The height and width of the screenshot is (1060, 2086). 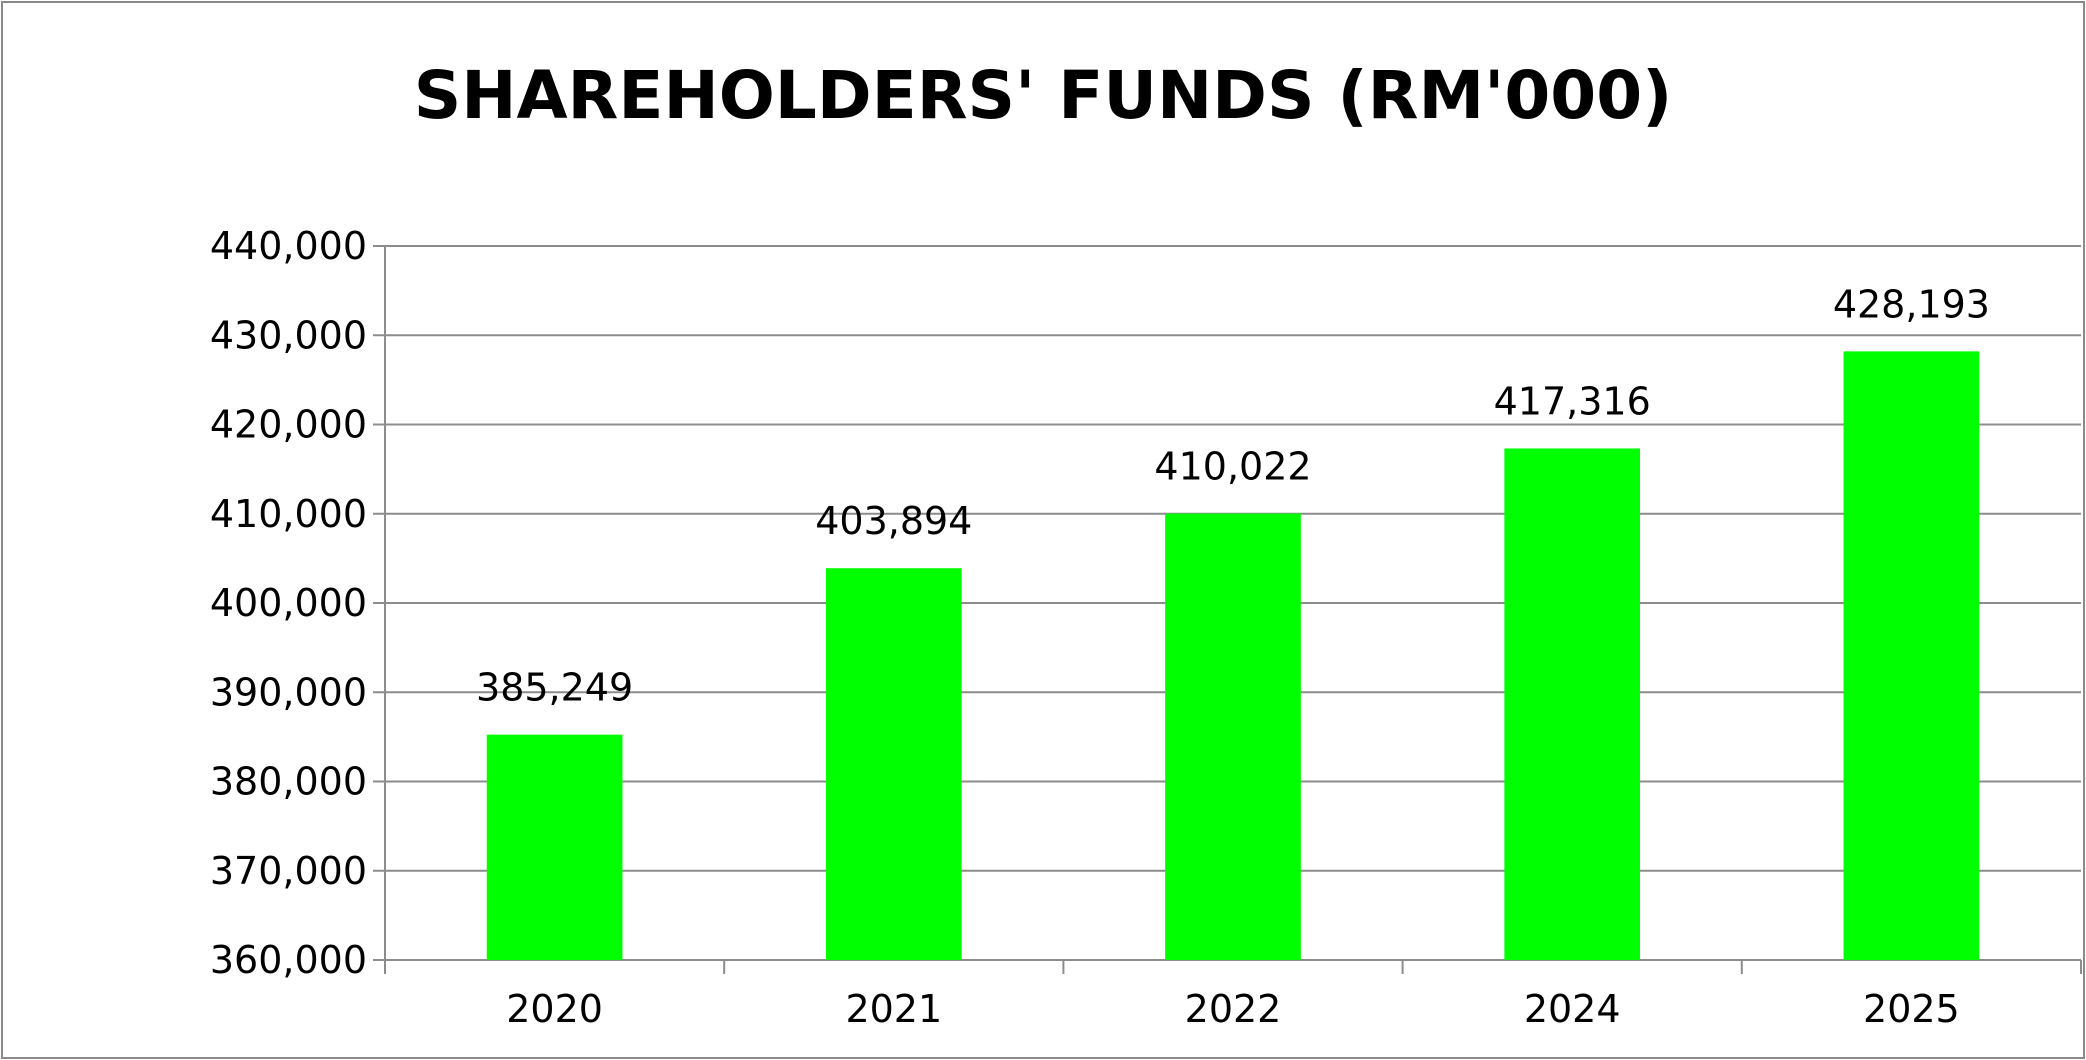 What do you see at coordinates (1911, 1009) in the screenshot?
I see `x-tick-label: 2025` at bounding box center [1911, 1009].